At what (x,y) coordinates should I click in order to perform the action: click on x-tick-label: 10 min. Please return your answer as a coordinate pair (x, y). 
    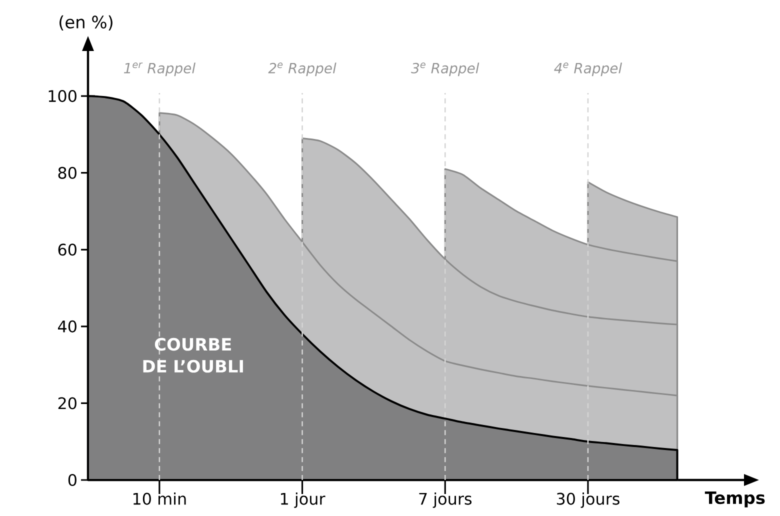
    Looking at the image, I should click on (159, 498).